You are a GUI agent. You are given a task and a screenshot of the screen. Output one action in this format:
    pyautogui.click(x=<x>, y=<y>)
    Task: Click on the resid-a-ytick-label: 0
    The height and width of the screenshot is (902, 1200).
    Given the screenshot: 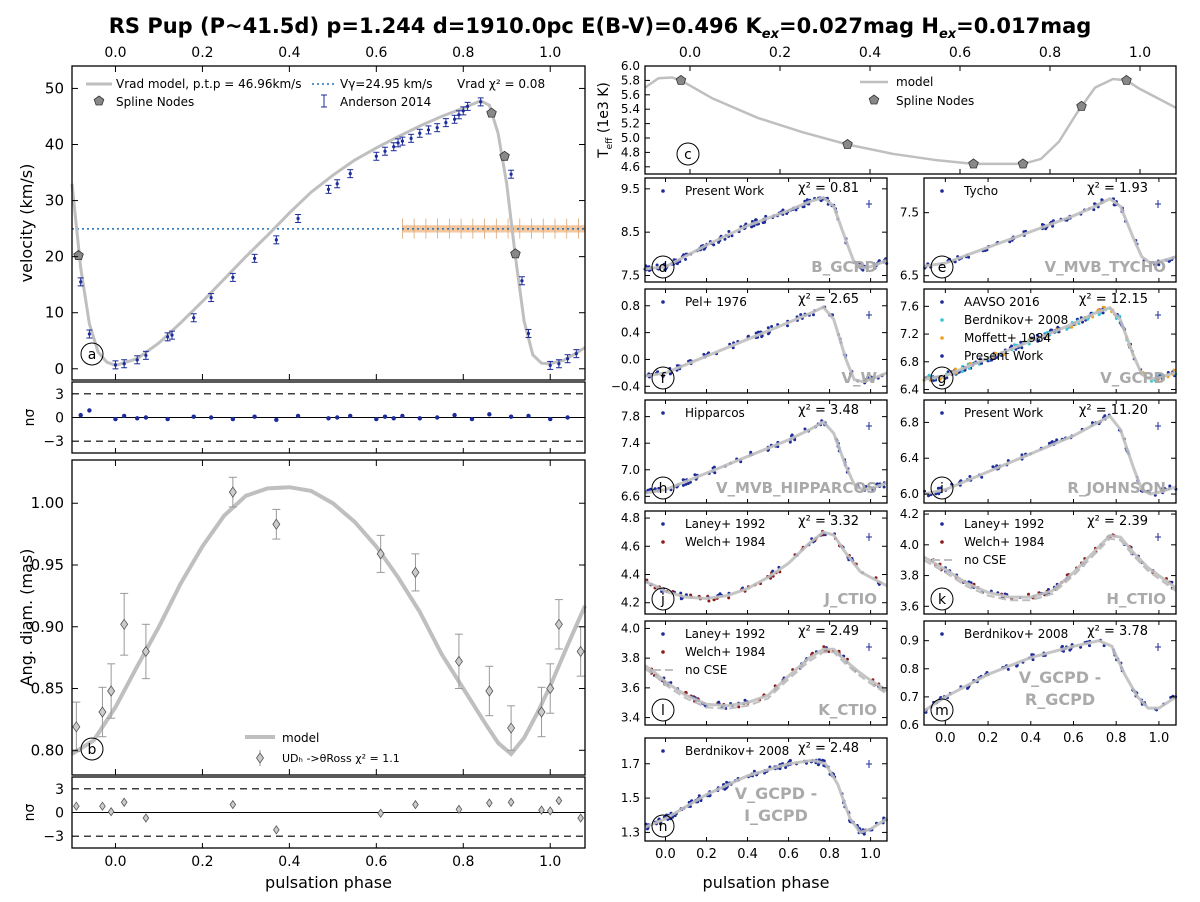 What is the action you would take?
    pyautogui.click(x=59, y=419)
    